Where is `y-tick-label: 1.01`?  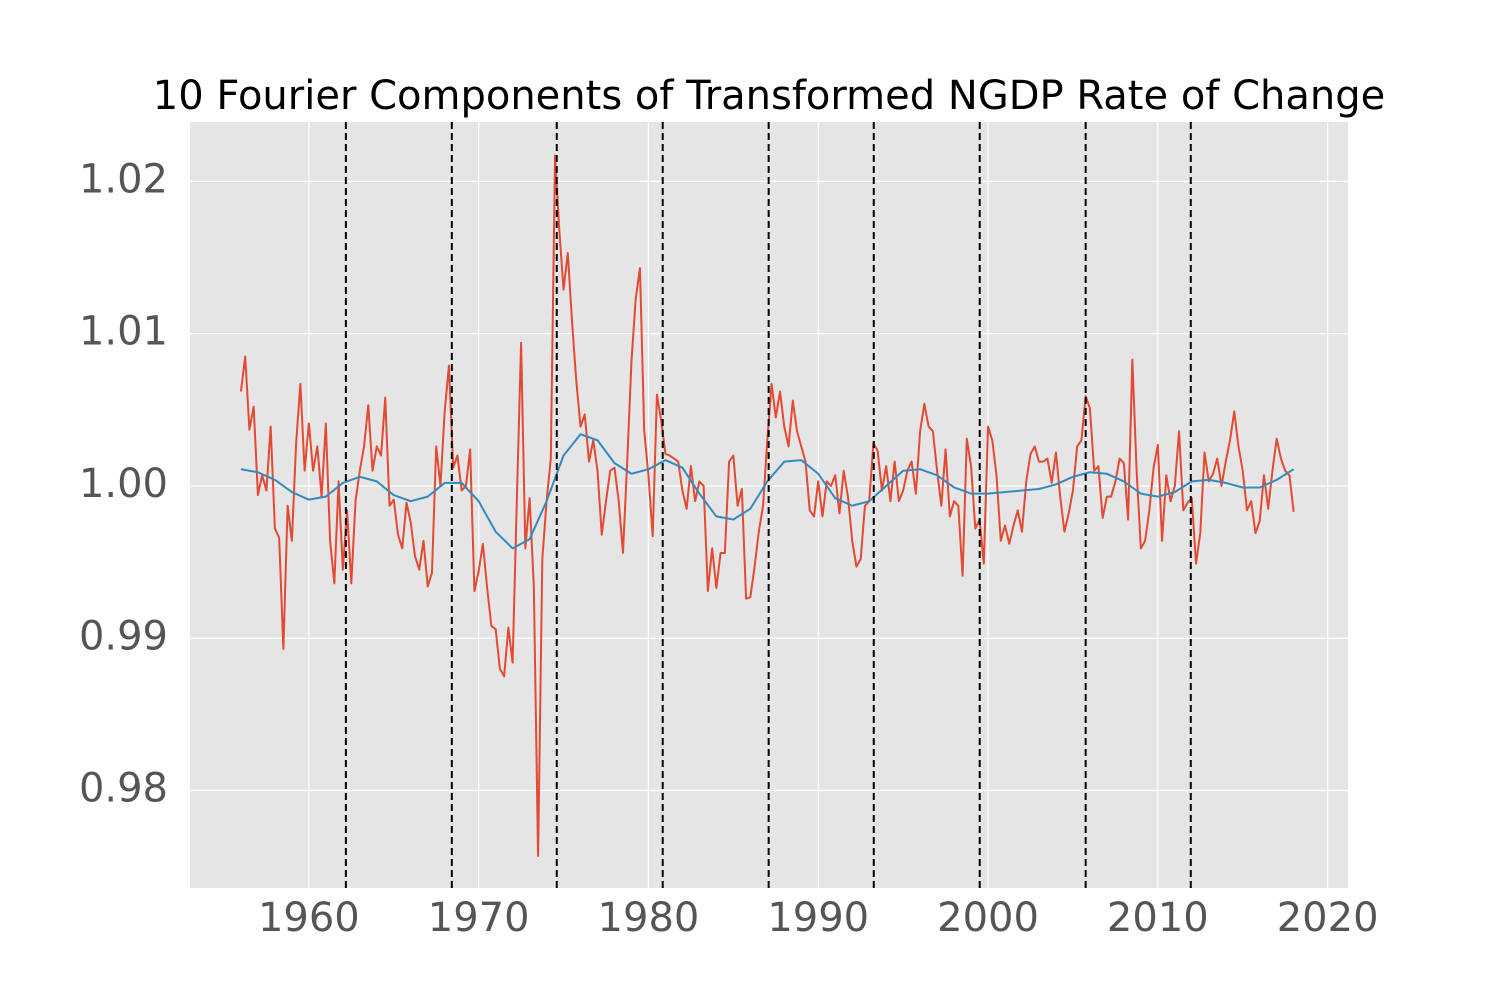
y-tick-label: 1.01 is located at coordinates (123, 332).